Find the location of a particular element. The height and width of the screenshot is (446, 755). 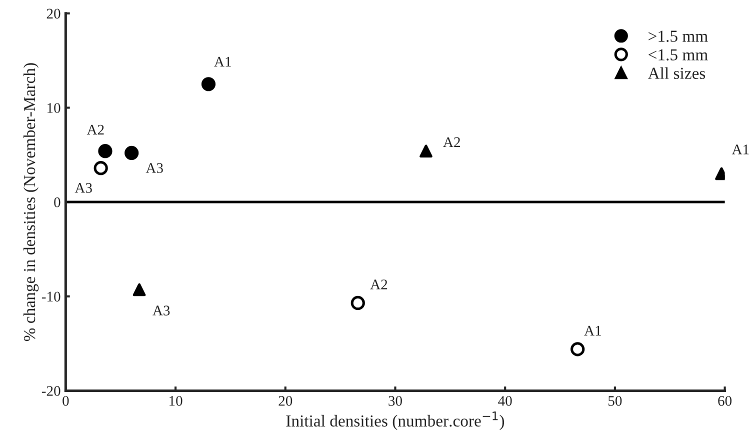

x-tick-label: 20 is located at coordinates (285, 401).